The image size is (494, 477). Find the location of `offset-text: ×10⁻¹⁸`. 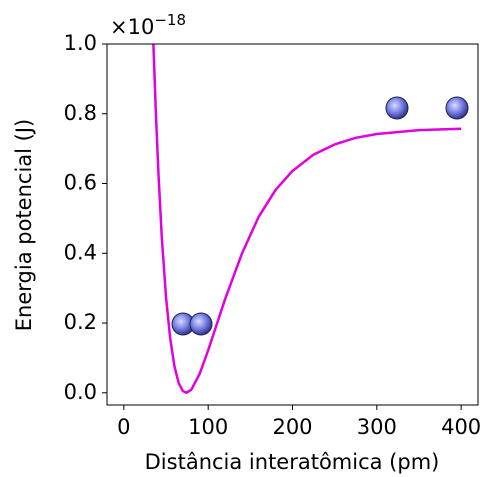

offset-text: ×10⁻¹⁸ is located at coordinates (148, 25).